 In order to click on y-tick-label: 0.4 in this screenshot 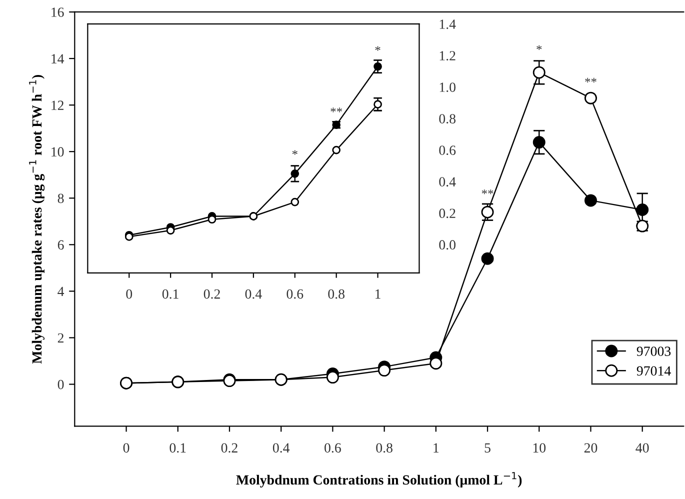, I will do `click(447, 182)`.